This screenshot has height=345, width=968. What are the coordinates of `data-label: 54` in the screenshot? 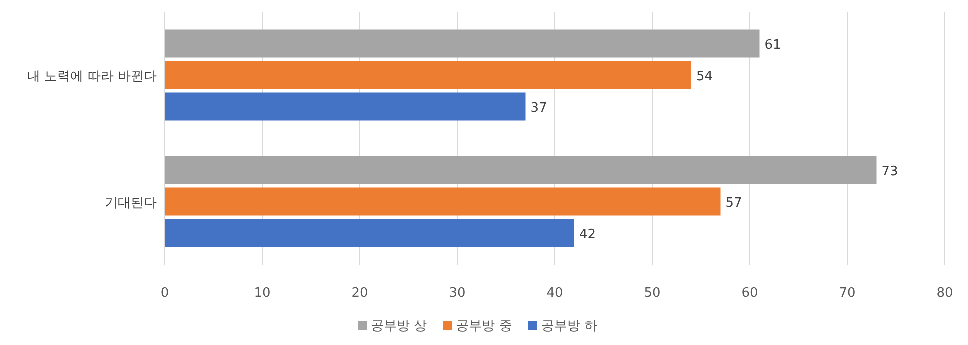 It's located at (705, 76).